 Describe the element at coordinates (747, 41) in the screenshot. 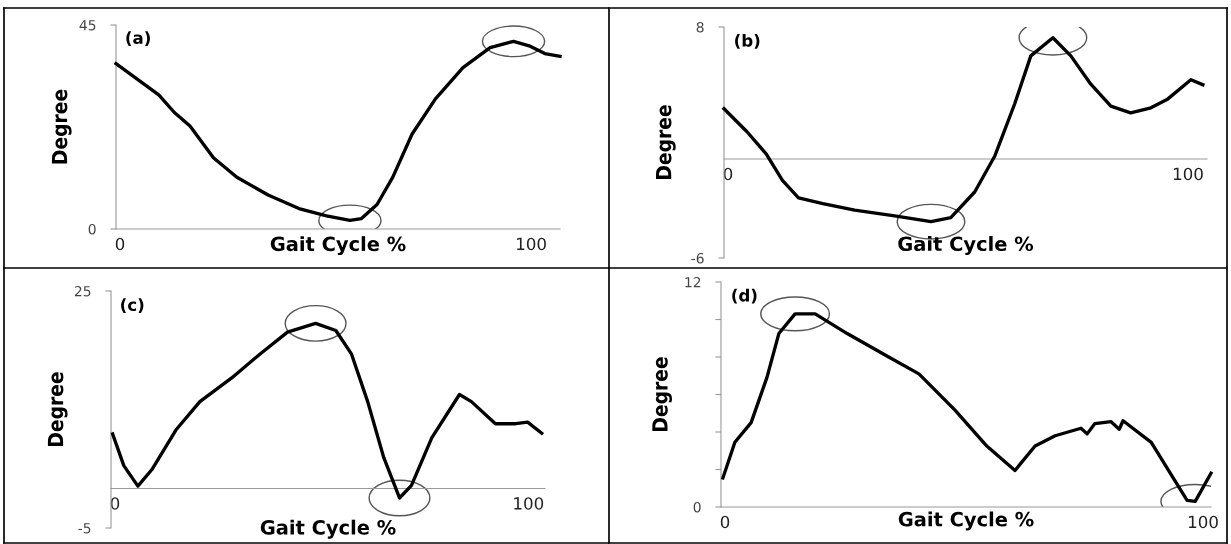

I see `chart-title: (b)` at that location.